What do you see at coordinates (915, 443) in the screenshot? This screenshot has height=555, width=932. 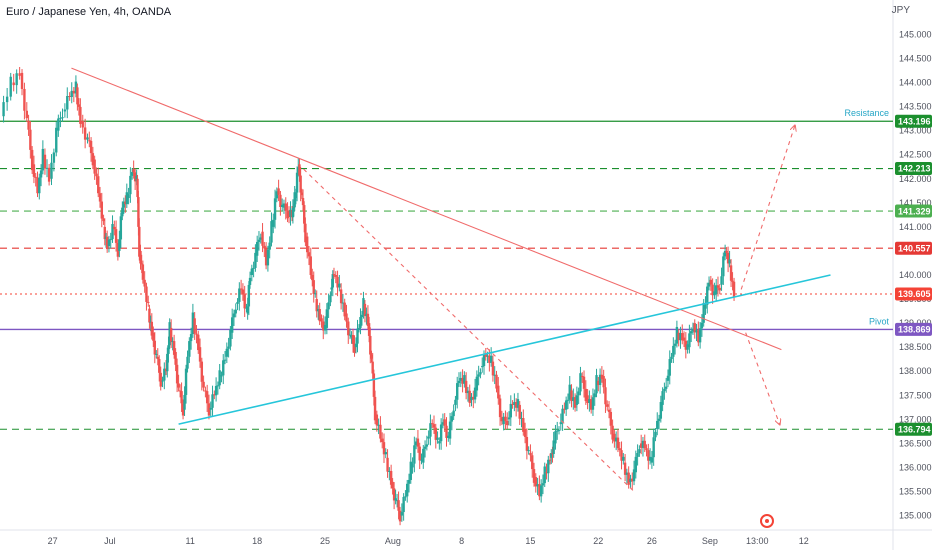 I see `y-tick-label: 136.500` at bounding box center [915, 443].